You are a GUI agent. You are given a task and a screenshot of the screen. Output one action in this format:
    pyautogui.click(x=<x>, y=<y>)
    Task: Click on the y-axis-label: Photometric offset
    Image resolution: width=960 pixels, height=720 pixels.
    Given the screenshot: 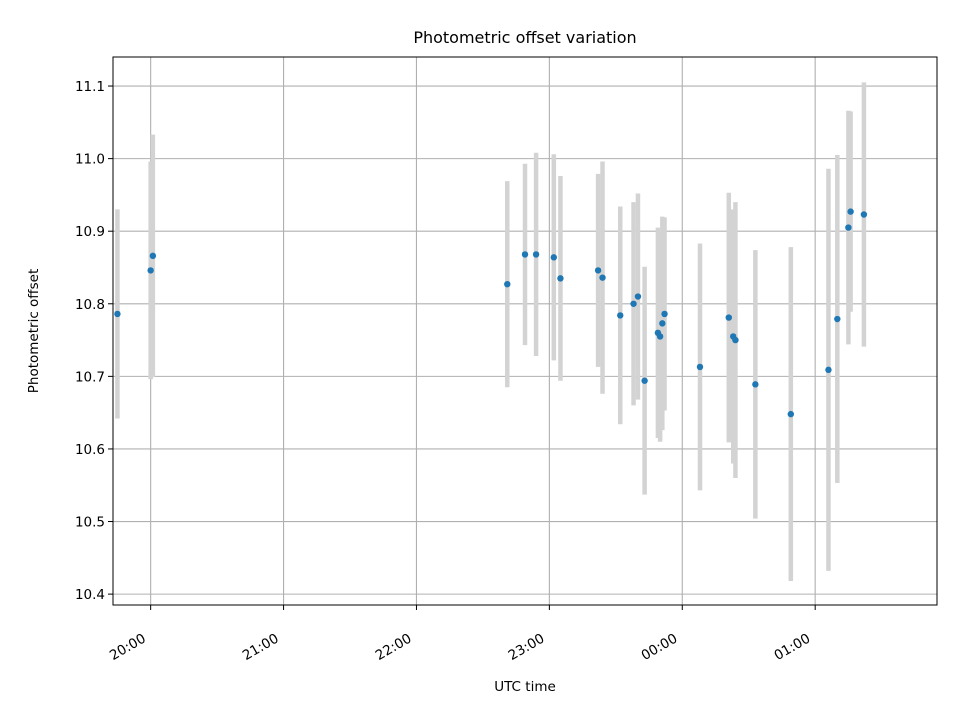 What is the action you would take?
    pyautogui.click(x=34, y=331)
    